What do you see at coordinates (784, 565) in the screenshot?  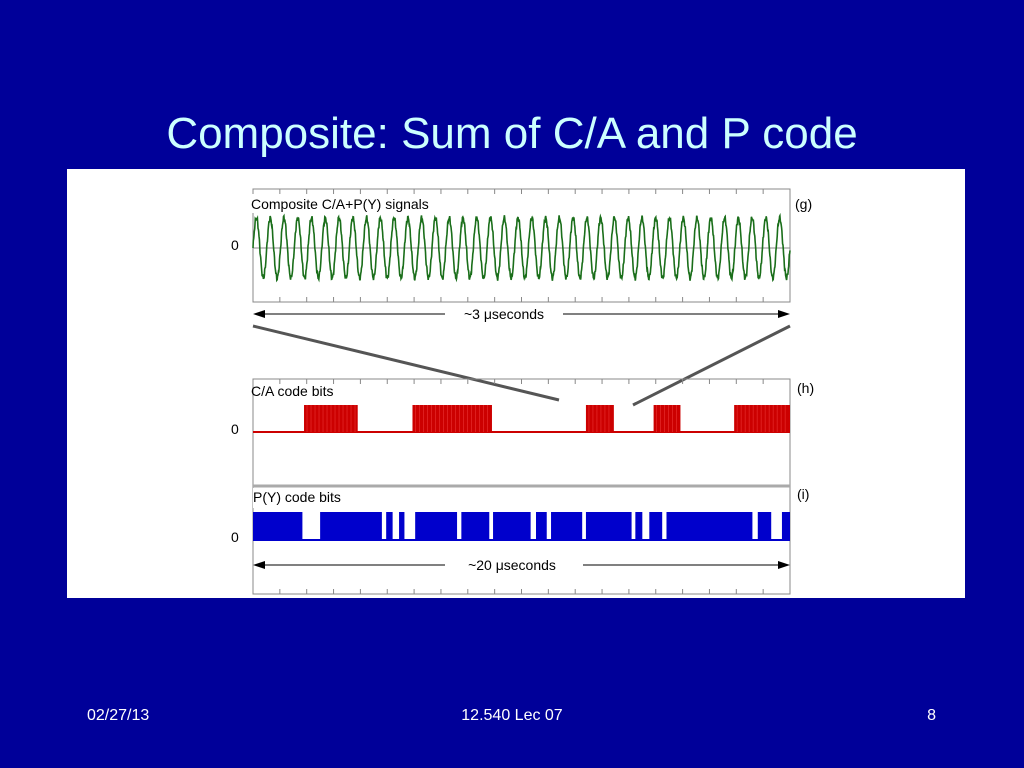 I see `py-span-arrow-right` at bounding box center [784, 565].